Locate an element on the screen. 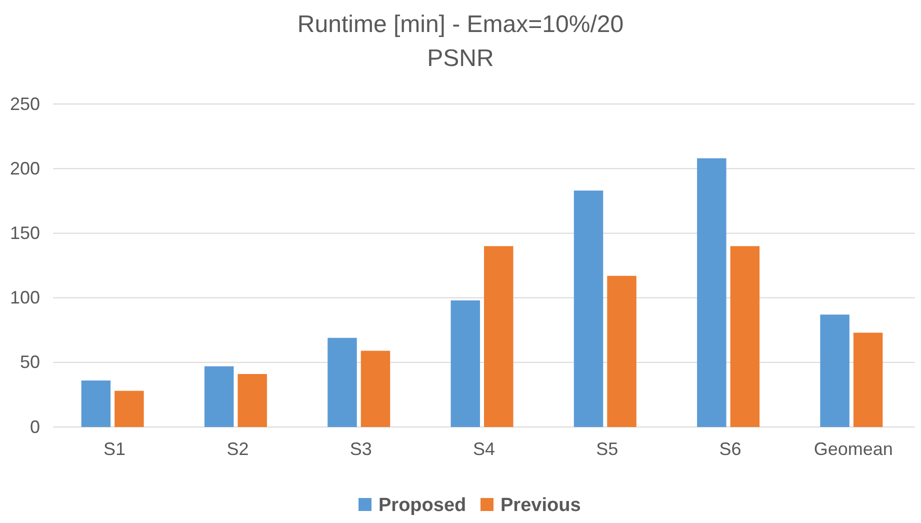  x-tick-label: S5 is located at coordinates (607, 449).